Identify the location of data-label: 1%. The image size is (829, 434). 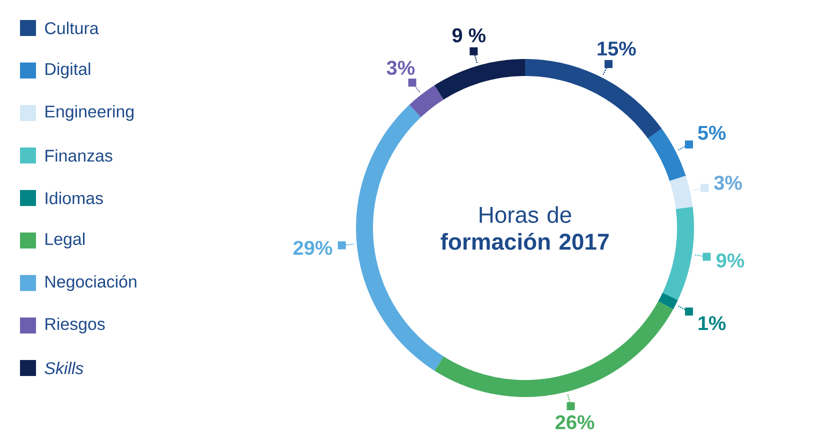
(712, 323).